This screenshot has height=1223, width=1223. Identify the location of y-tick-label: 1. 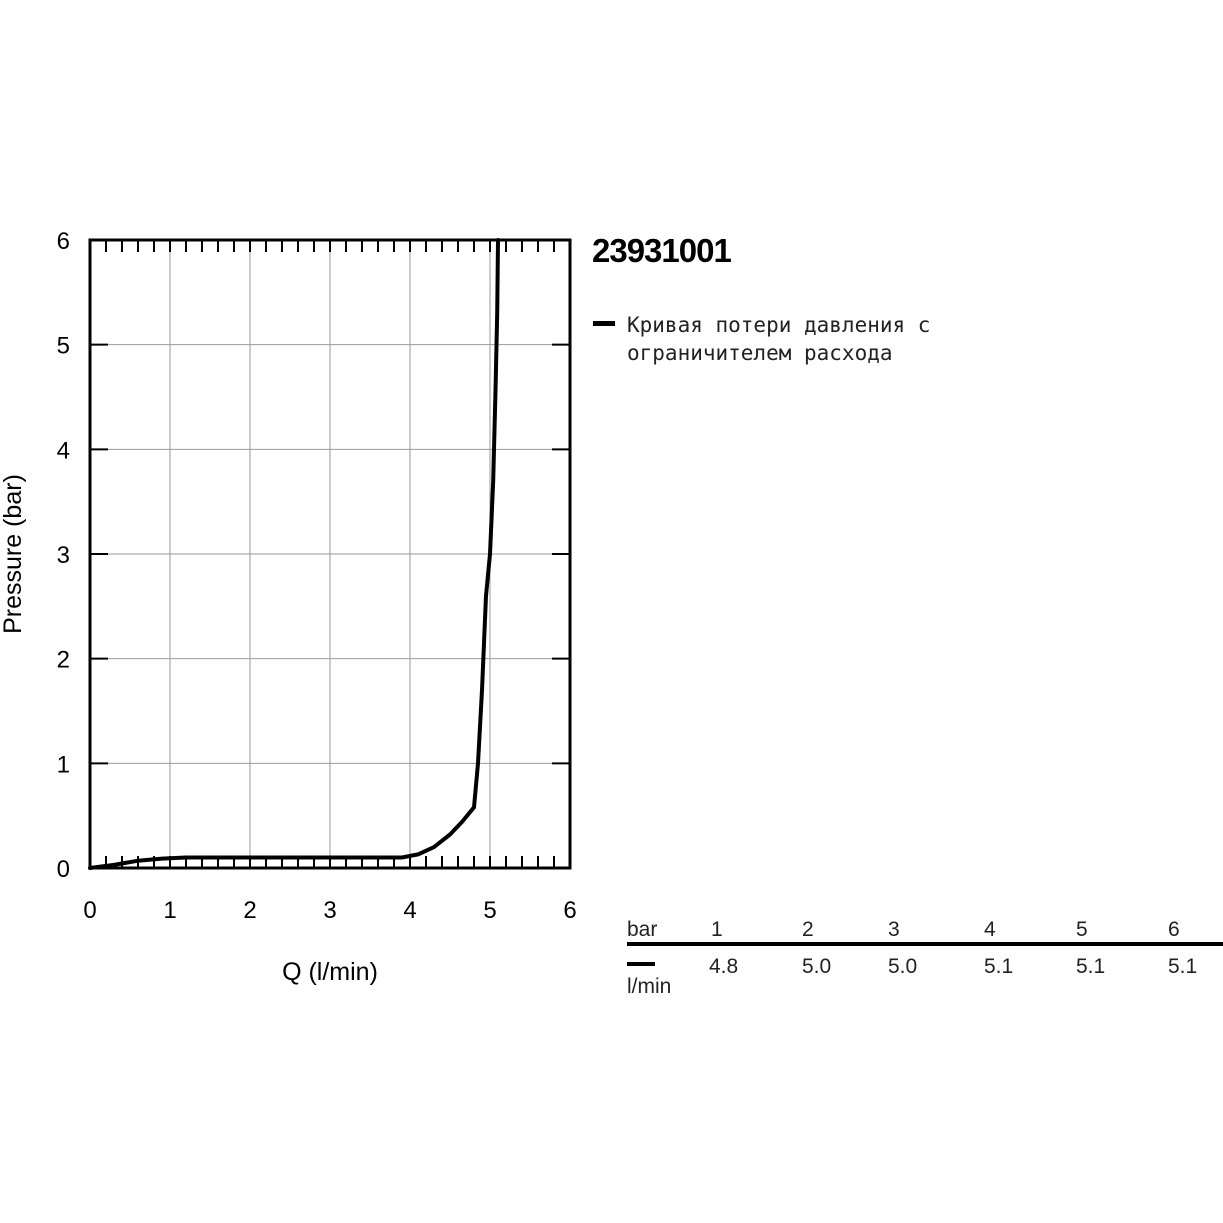
(63, 764).